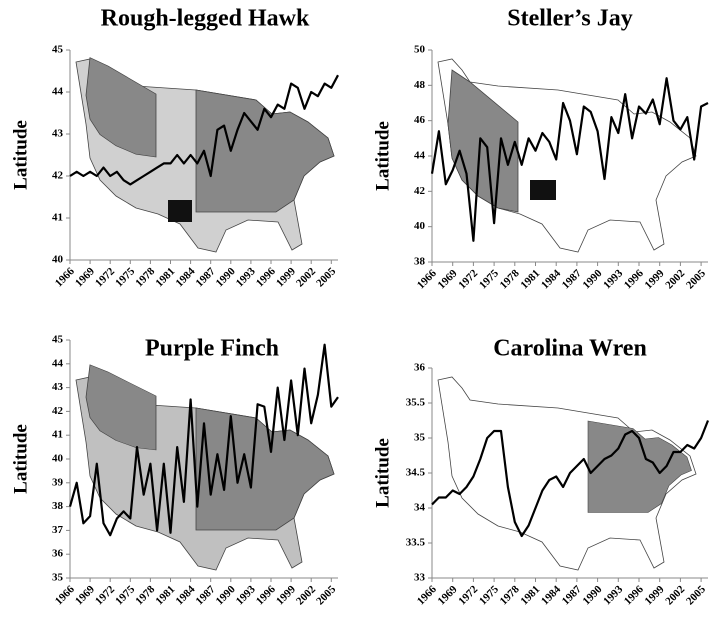 The width and height of the screenshot is (717, 621). I want to click on y-tick-label: 36, so click(420, 368).